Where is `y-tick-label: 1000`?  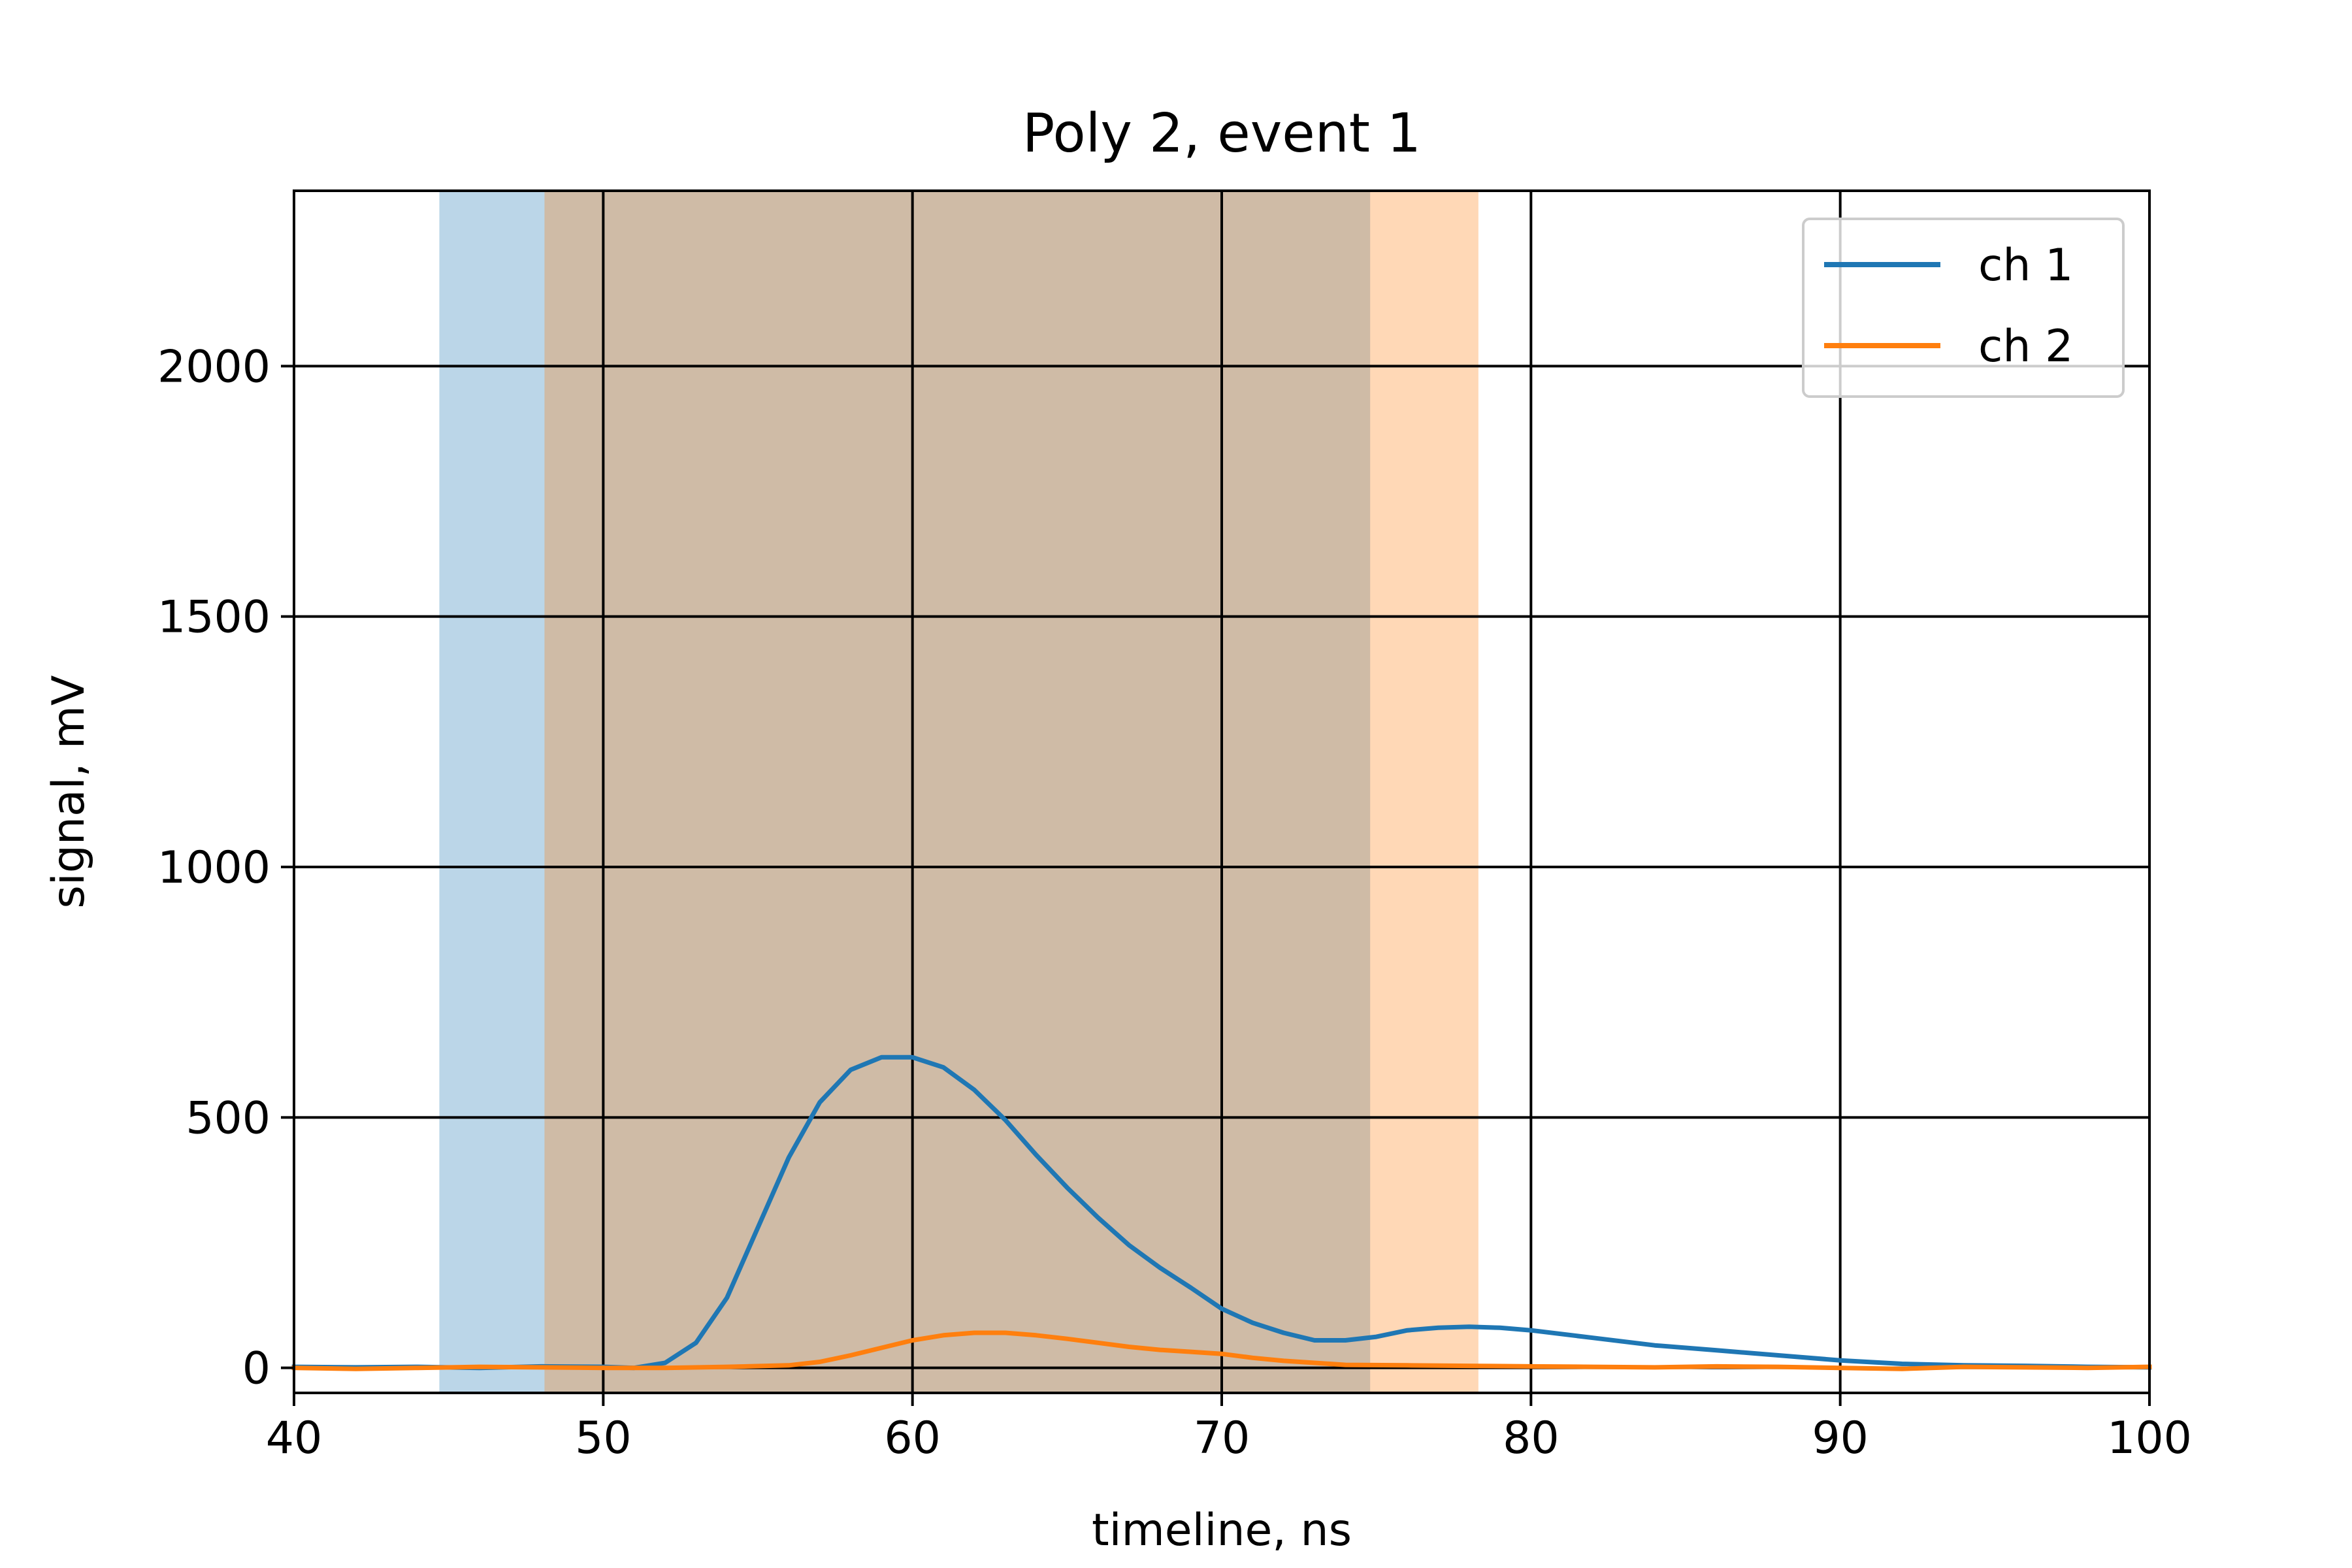 y-tick-label: 1000 is located at coordinates (213, 868).